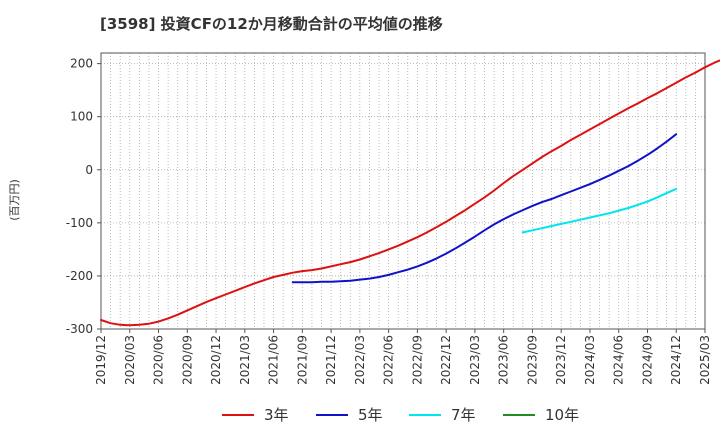 The width and height of the screenshot is (720, 440). Describe the element at coordinates (79, 276) in the screenshot. I see `y-tick-label: -200` at that location.